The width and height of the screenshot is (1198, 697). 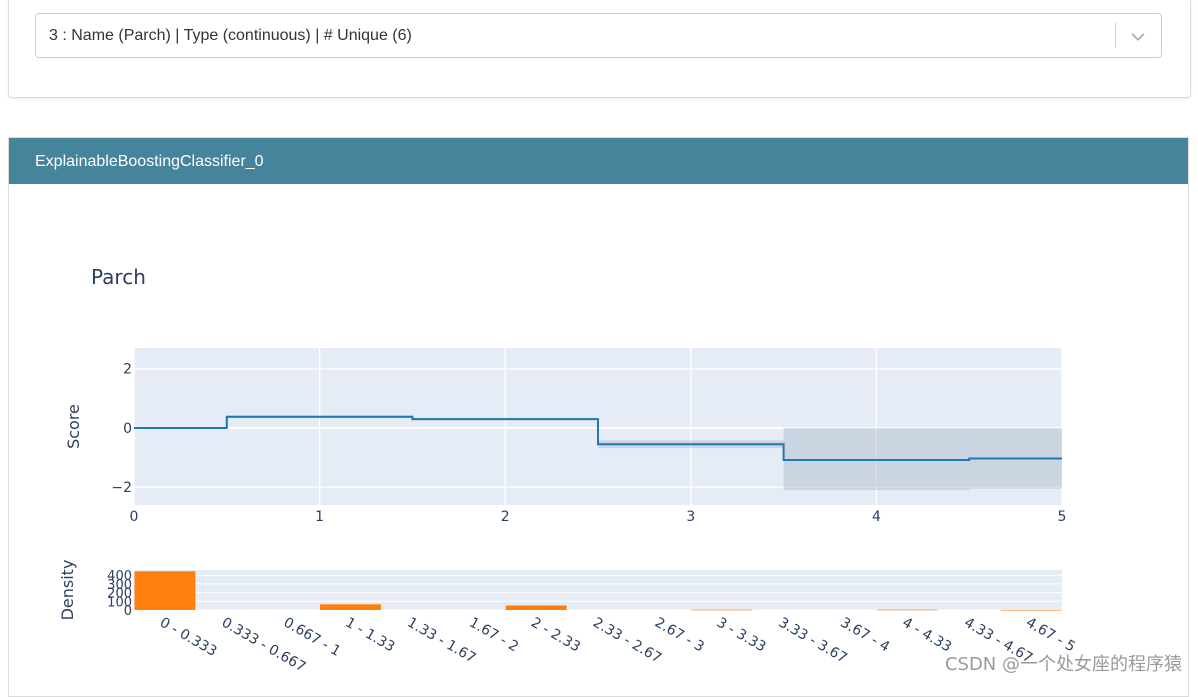 What do you see at coordinates (118, 277) in the screenshot?
I see `chart-title: Parch` at bounding box center [118, 277].